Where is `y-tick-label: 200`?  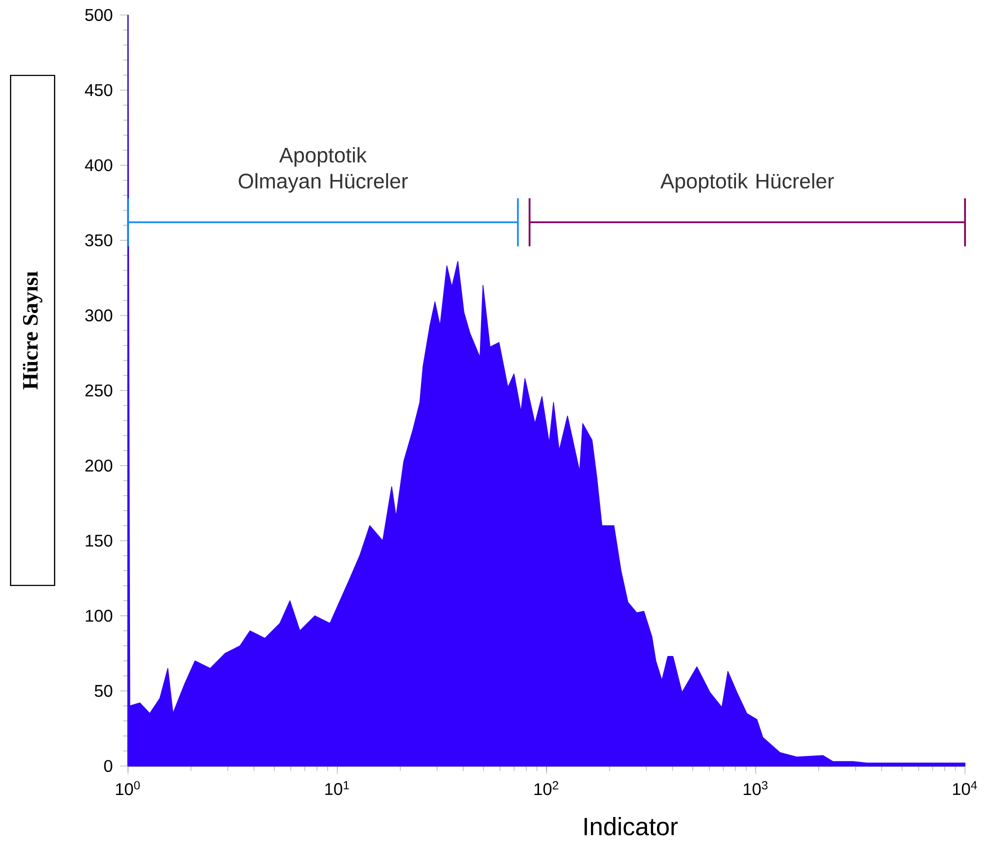 y-tick-label: 200 is located at coordinates (98, 466).